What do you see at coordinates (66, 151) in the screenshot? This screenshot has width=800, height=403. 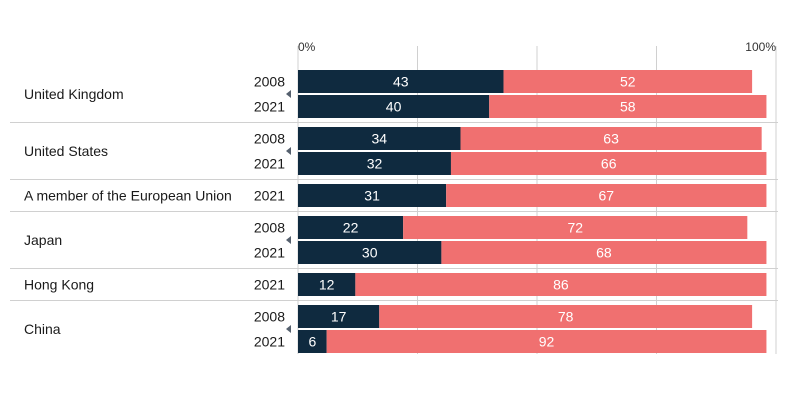 I see `country-label: United States` at bounding box center [66, 151].